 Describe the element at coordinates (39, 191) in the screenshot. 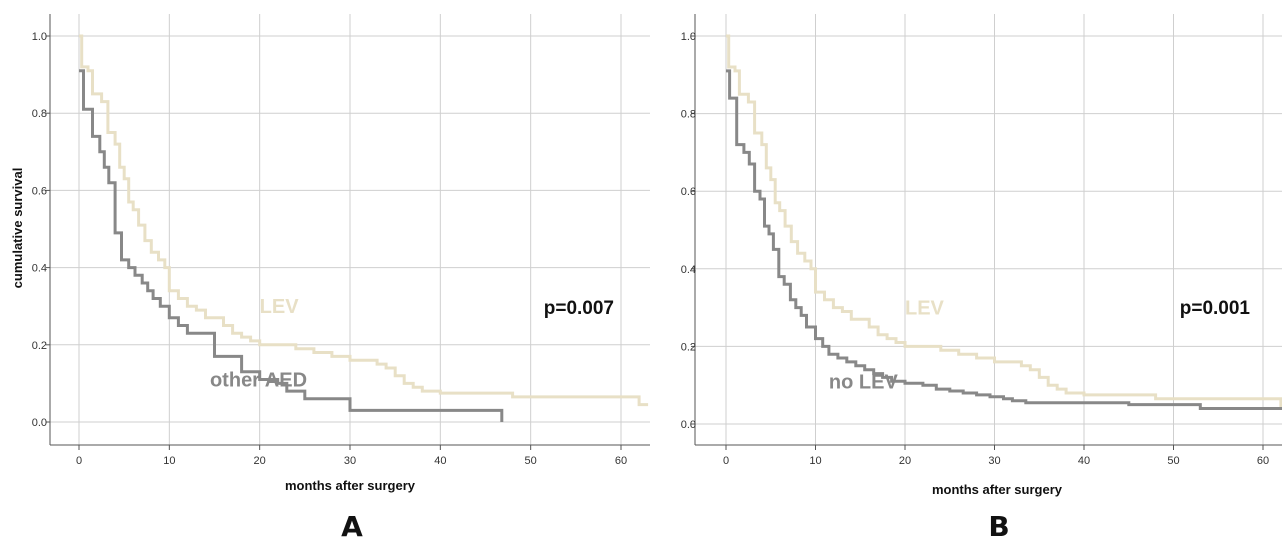

I see `panel-a-y-tick-label: 0.6` at that location.